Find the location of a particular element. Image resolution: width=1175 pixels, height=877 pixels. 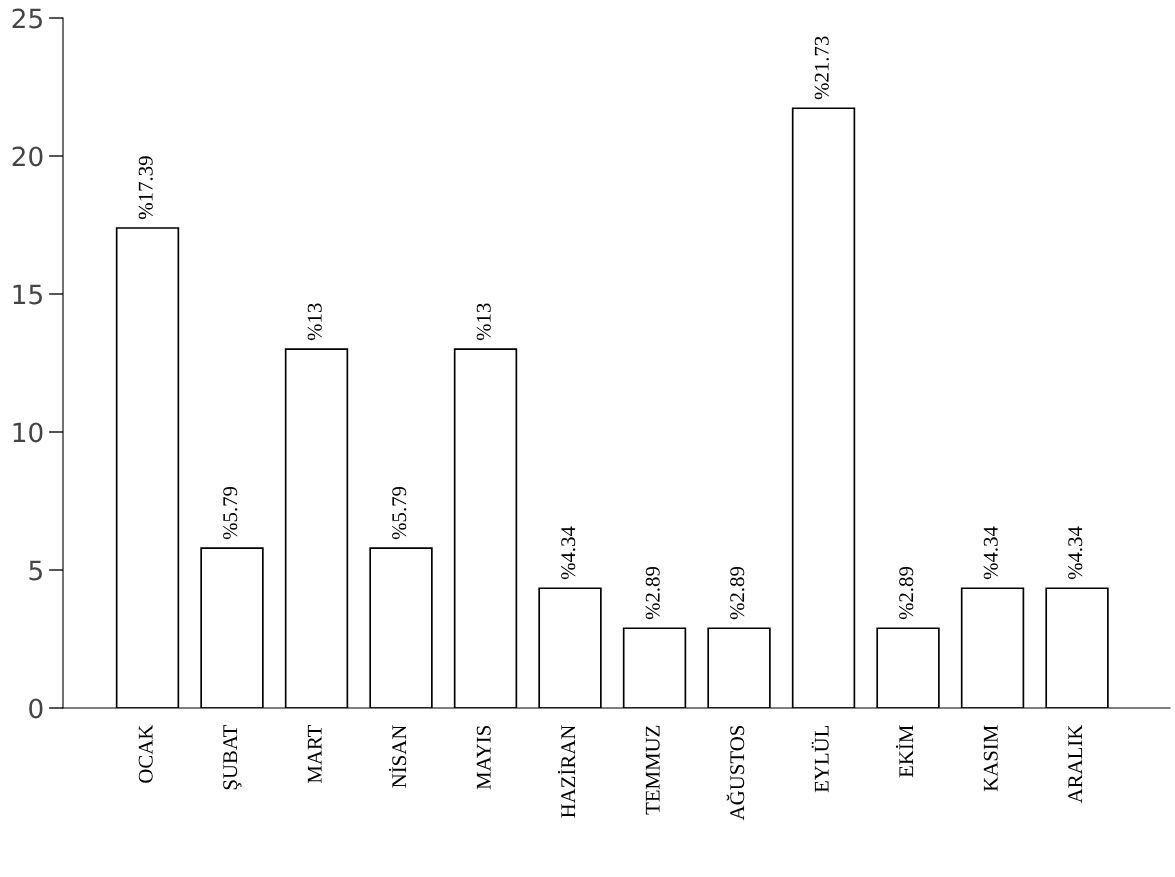

x-tick-label: OCAK is located at coordinates (145, 753).